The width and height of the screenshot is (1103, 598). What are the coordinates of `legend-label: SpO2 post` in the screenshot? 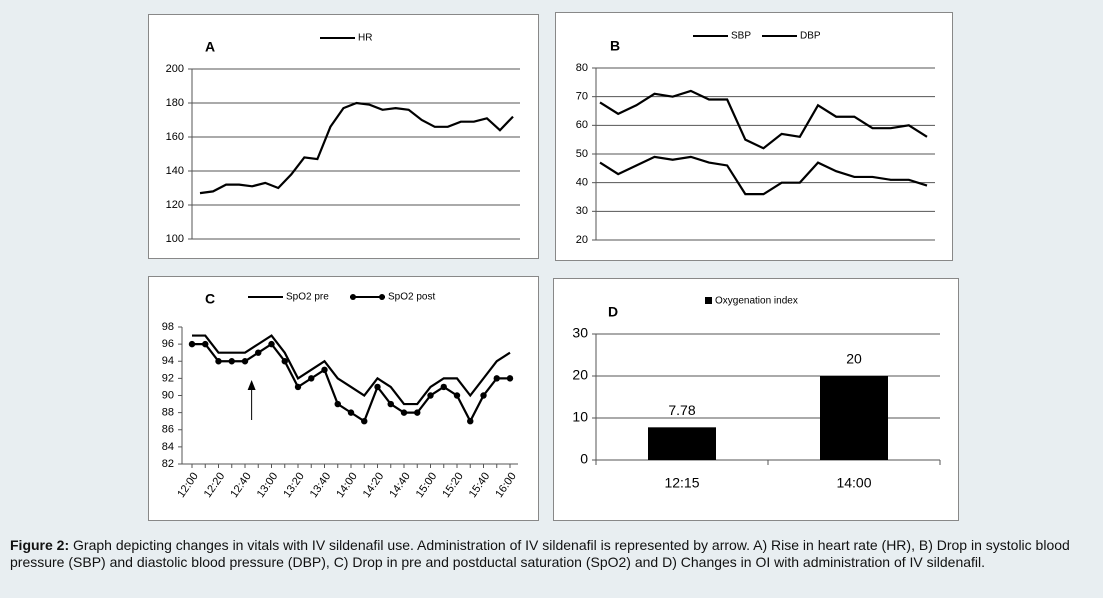 It's located at (411, 297).